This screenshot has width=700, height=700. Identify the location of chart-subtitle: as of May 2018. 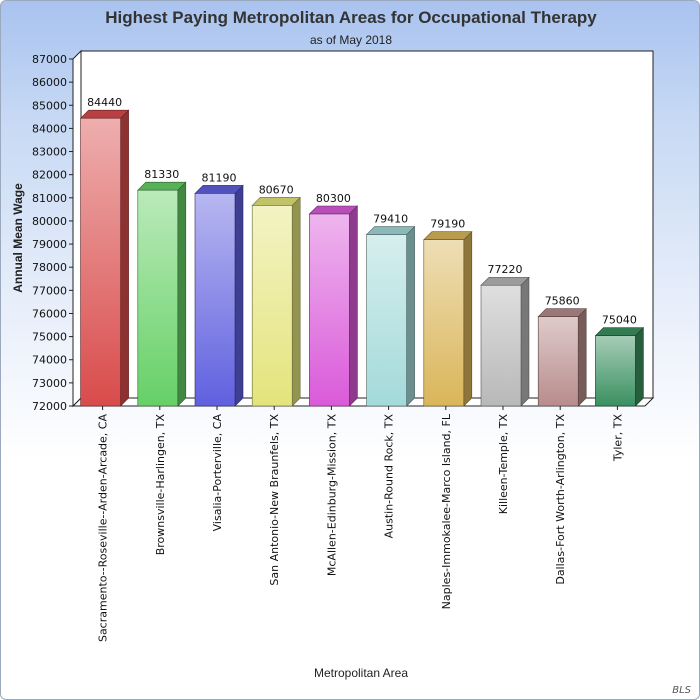
(351, 40).